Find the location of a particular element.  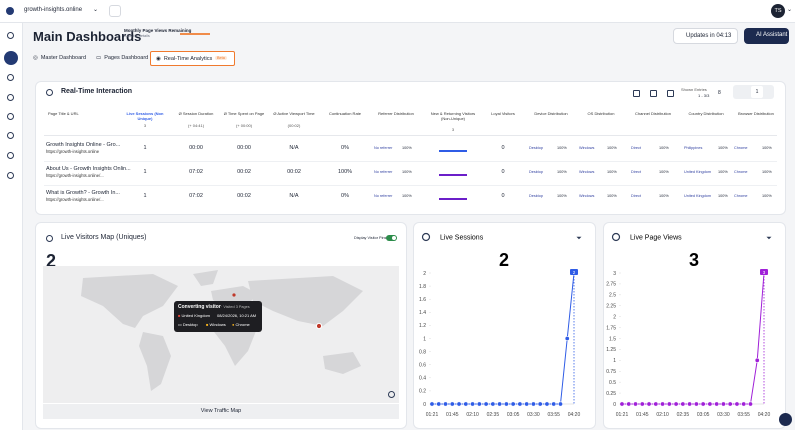

column-header: Ø Session Duration is located at coordinates (196, 113).